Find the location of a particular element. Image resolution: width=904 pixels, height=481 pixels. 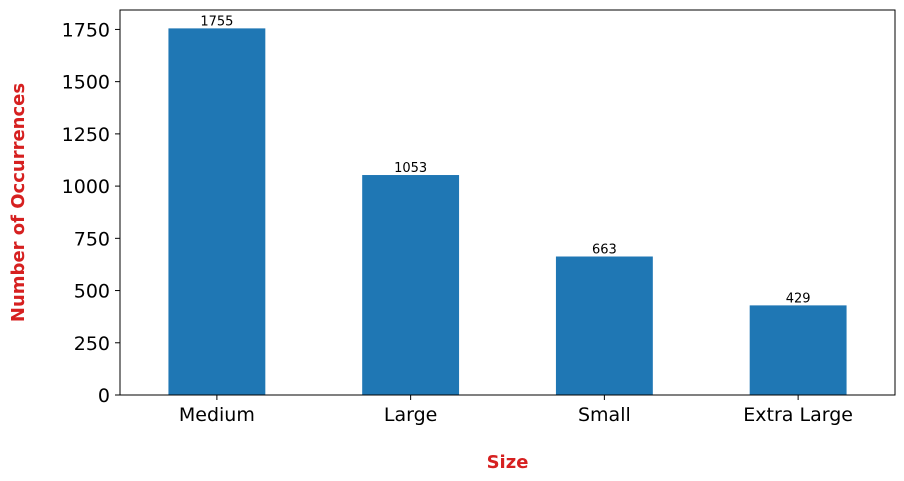

y-tick-label: 750 is located at coordinates (92, 239).